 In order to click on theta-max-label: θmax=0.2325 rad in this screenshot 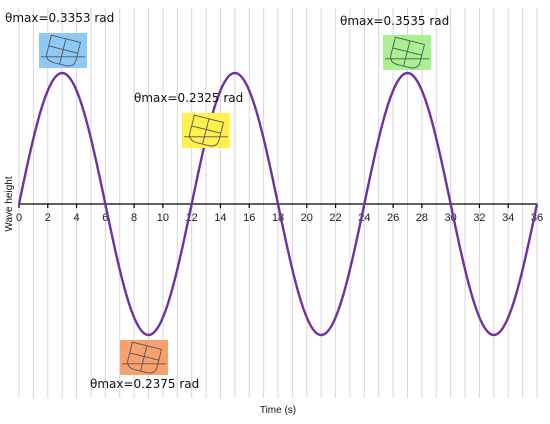, I will do `click(188, 98)`.